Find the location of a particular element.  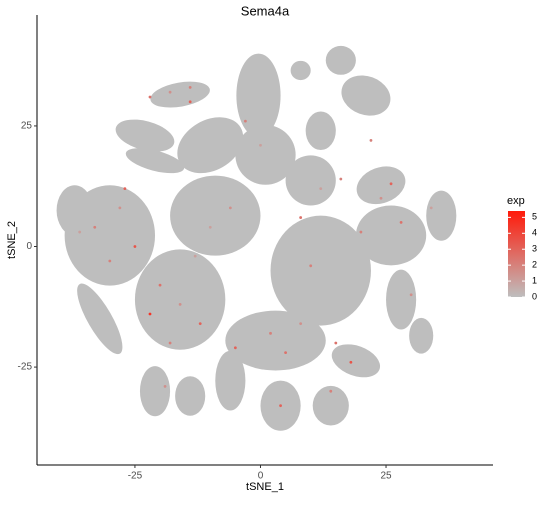

chart-title: Sema4a is located at coordinates (265, 10).